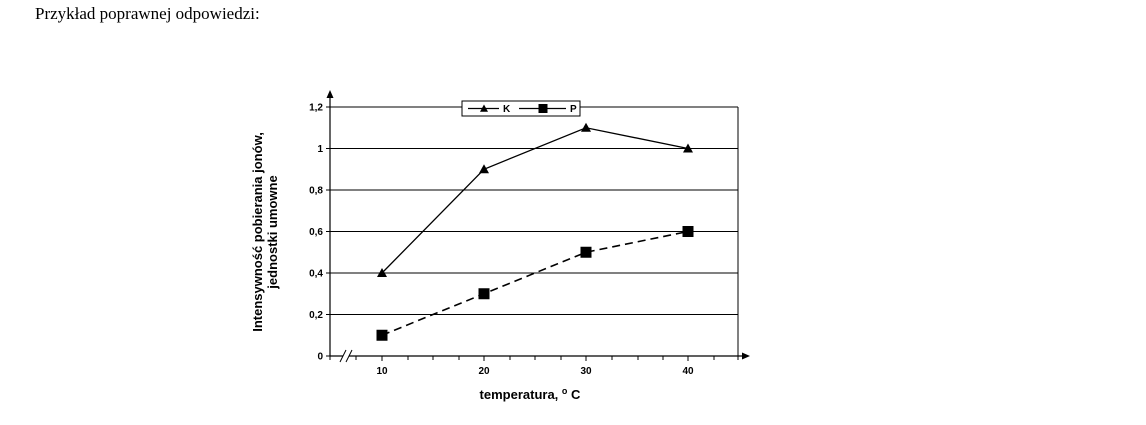  What do you see at coordinates (484, 108) in the screenshot?
I see `legend-marker-k` at bounding box center [484, 108].